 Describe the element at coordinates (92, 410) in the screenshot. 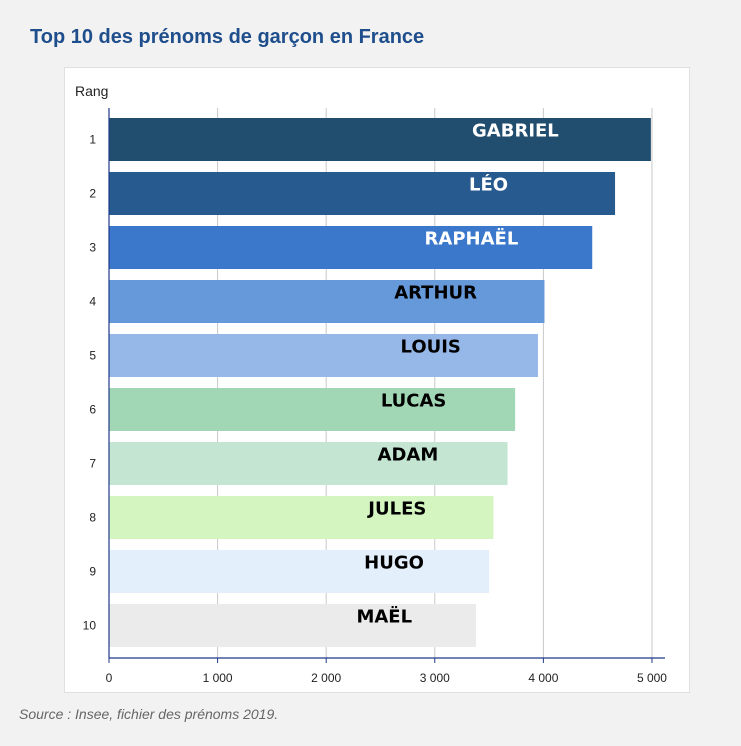

I see `rank-label: 6` at that location.